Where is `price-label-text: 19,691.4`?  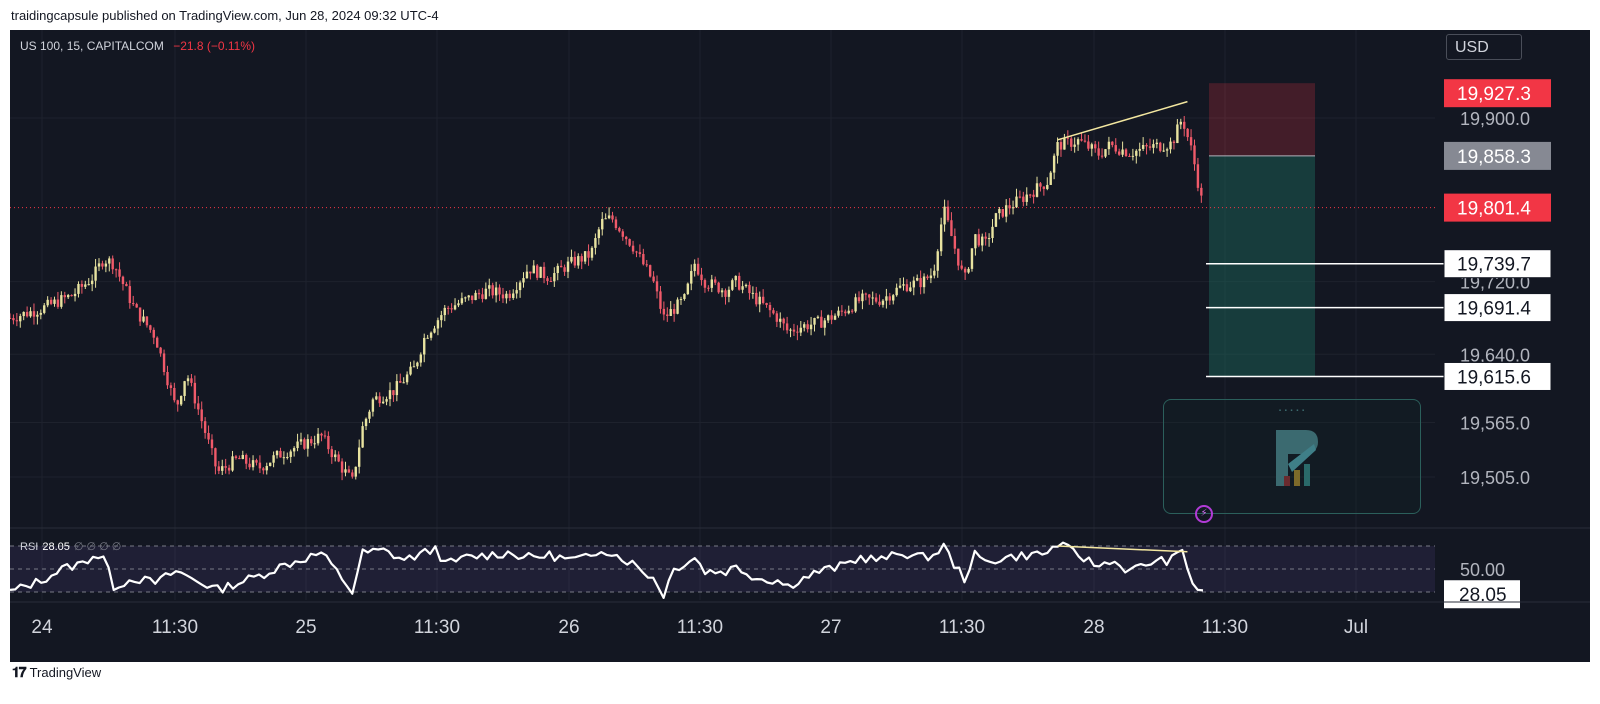
price-label-text: 19,691.4 is located at coordinates (1494, 309).